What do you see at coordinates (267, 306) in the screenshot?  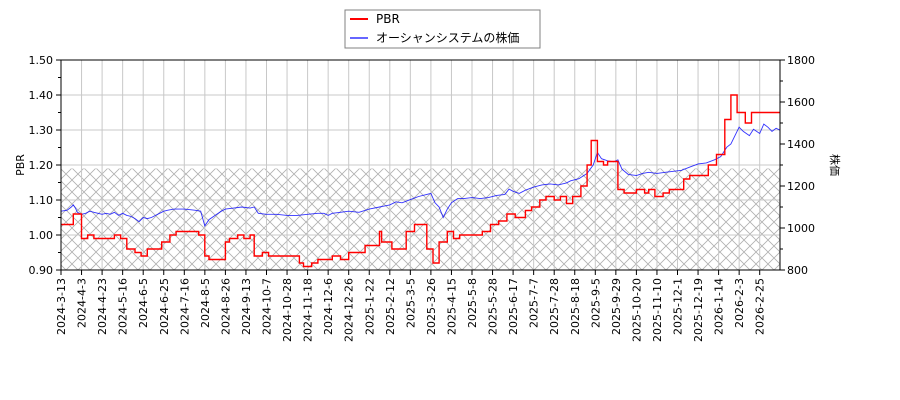 I see `x-tick-label: 2024-10-7` at bounding box center [267, 306].